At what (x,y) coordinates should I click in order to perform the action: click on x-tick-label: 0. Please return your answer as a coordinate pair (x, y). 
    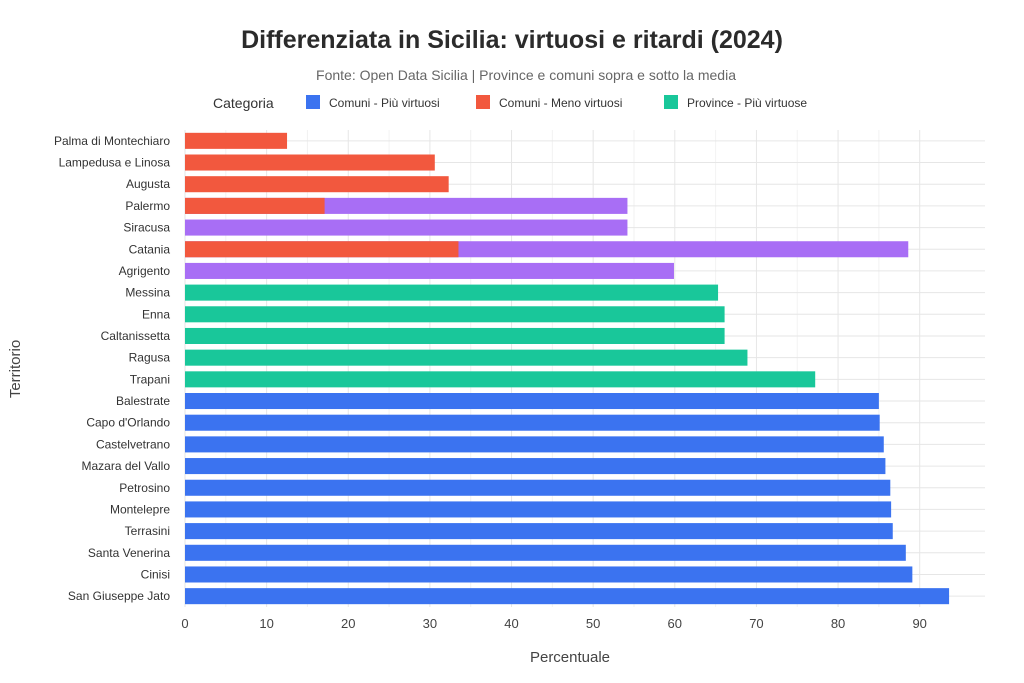
    Looking at the image, I should click on (184, 623).